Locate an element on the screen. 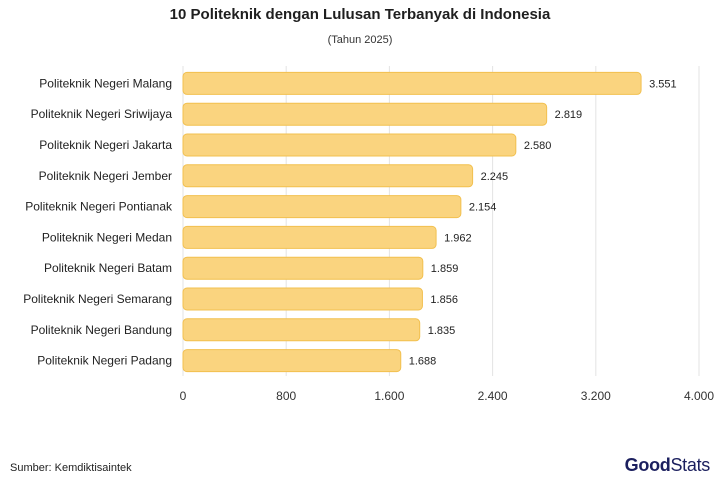 The height and width of the screenshot is (480, 720). category-label: Politeknik Negeri Semarang is located at coordinates (97, 299).